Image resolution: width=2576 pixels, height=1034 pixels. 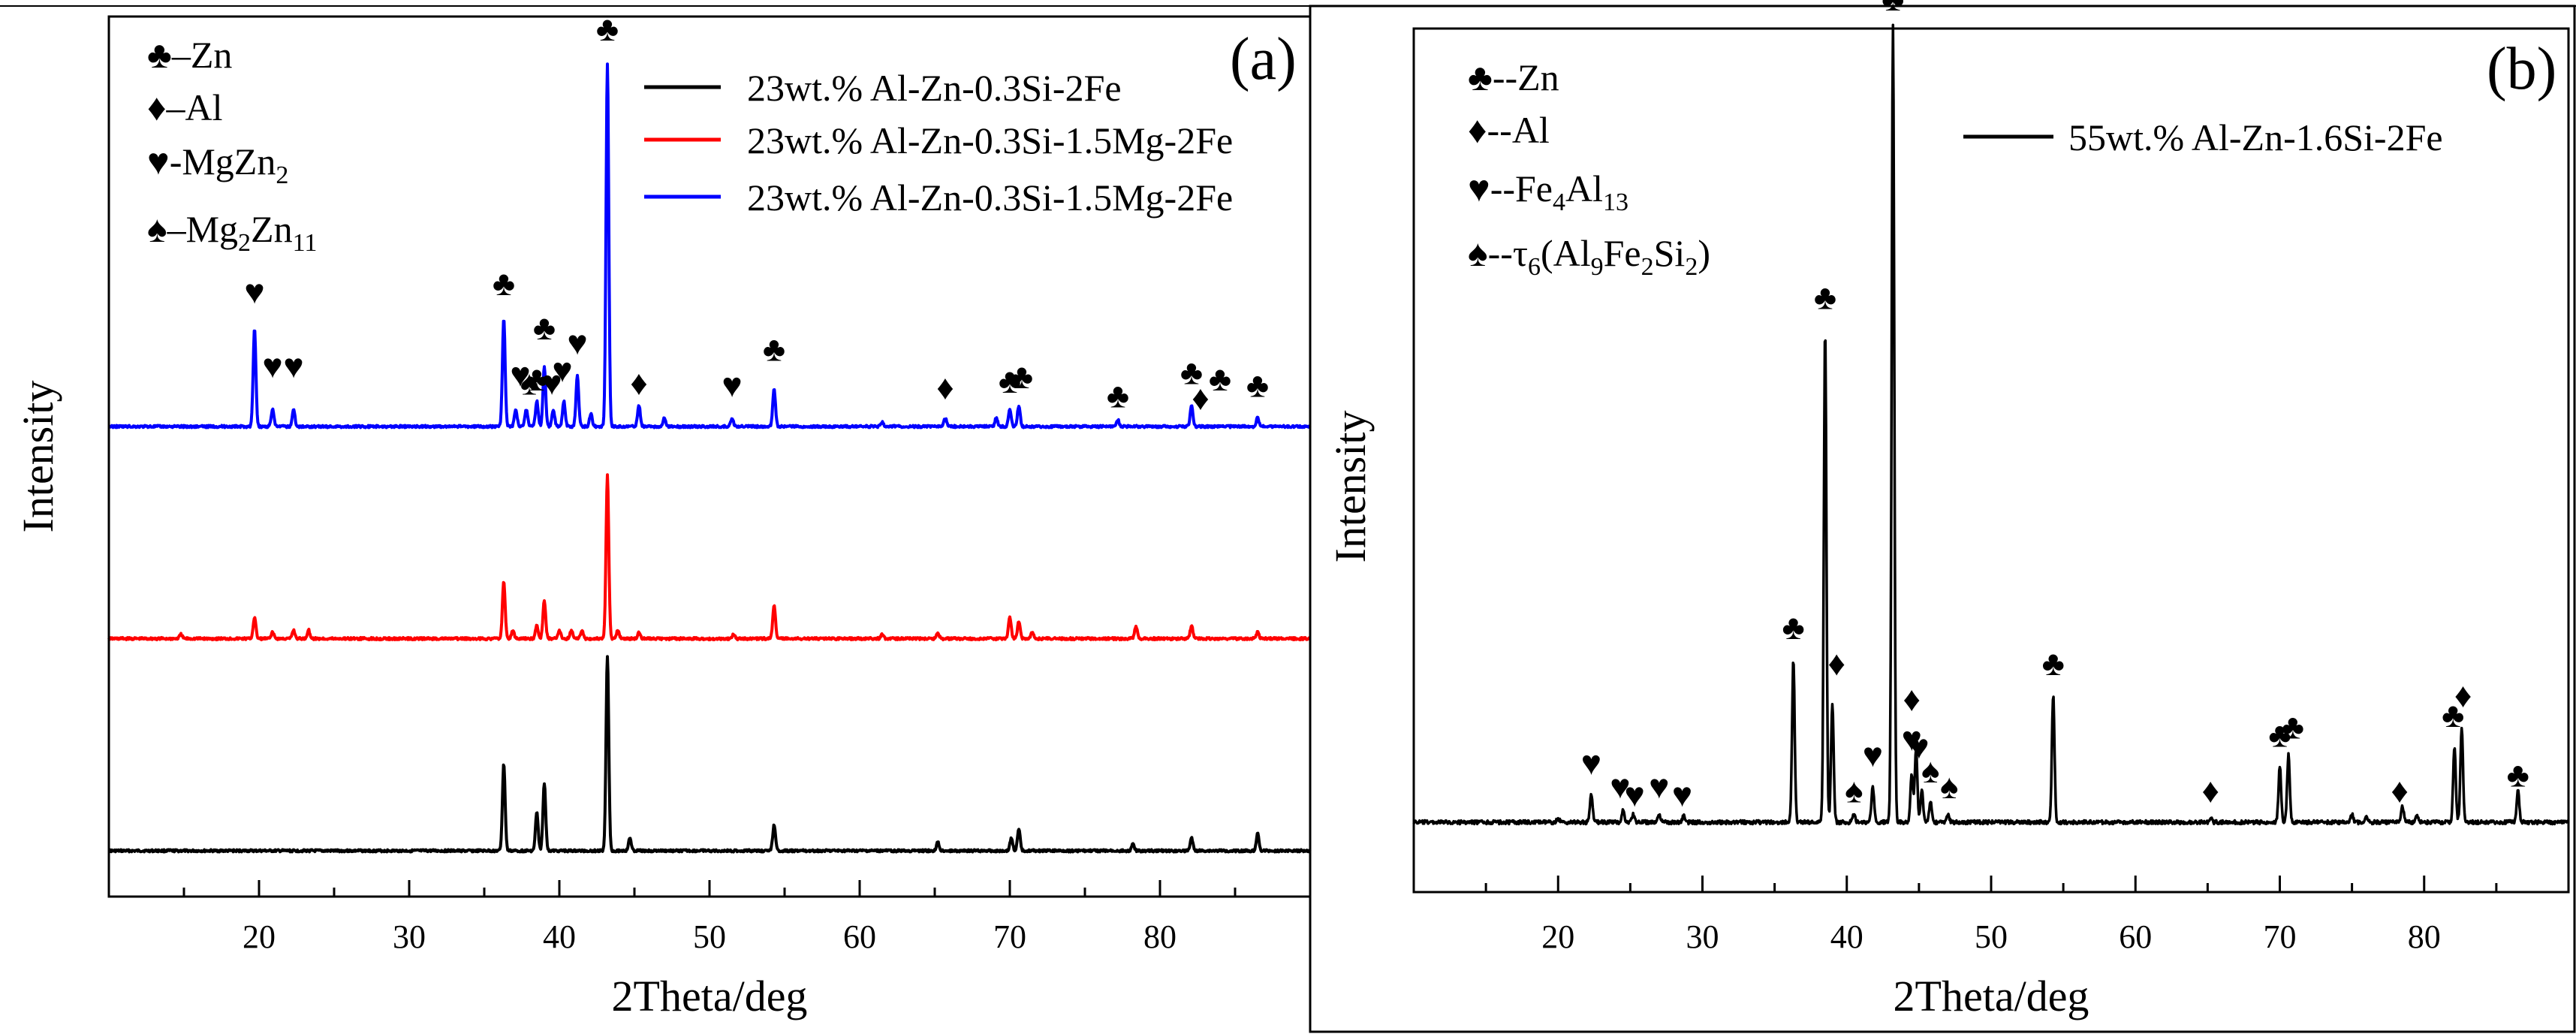 What do you see at coordinates (202, 55) in the screenshot?
I see `phase-key-zn-label: –Zn` at bounding box center [202, 55].